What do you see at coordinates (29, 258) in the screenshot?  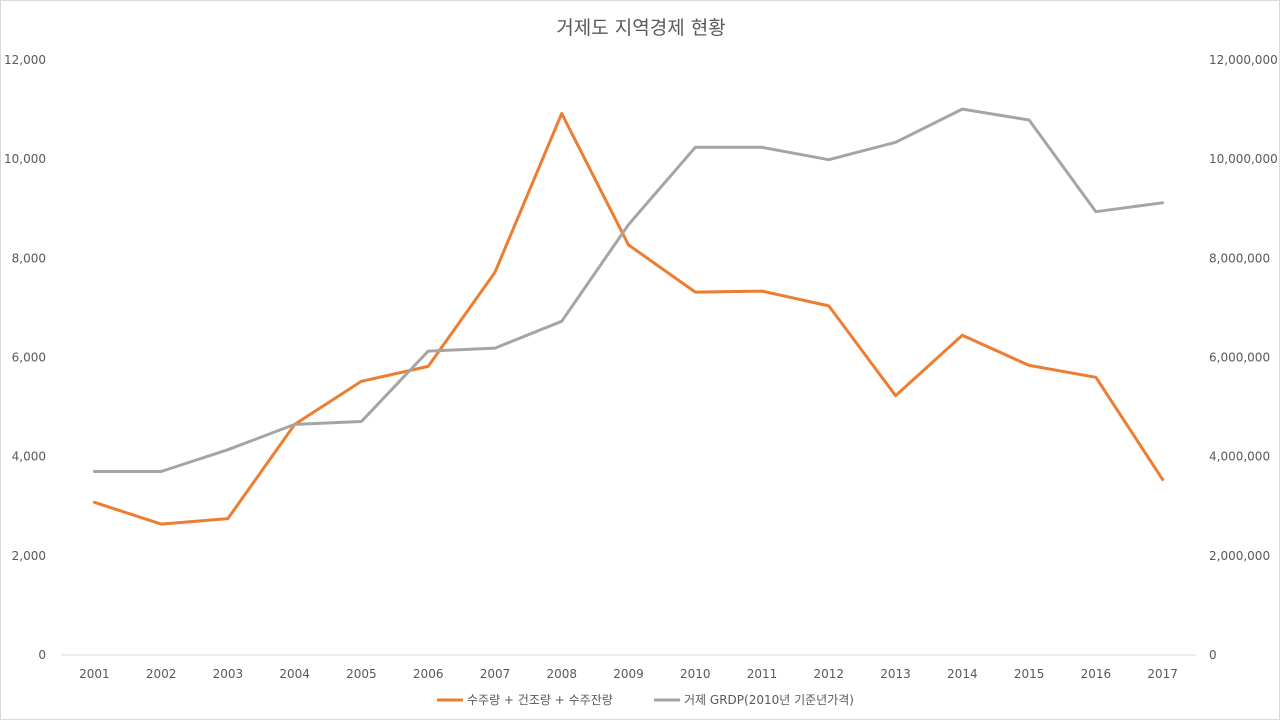 I see `y-left-tick-label: 8,000` at bounding box center [29, 258].